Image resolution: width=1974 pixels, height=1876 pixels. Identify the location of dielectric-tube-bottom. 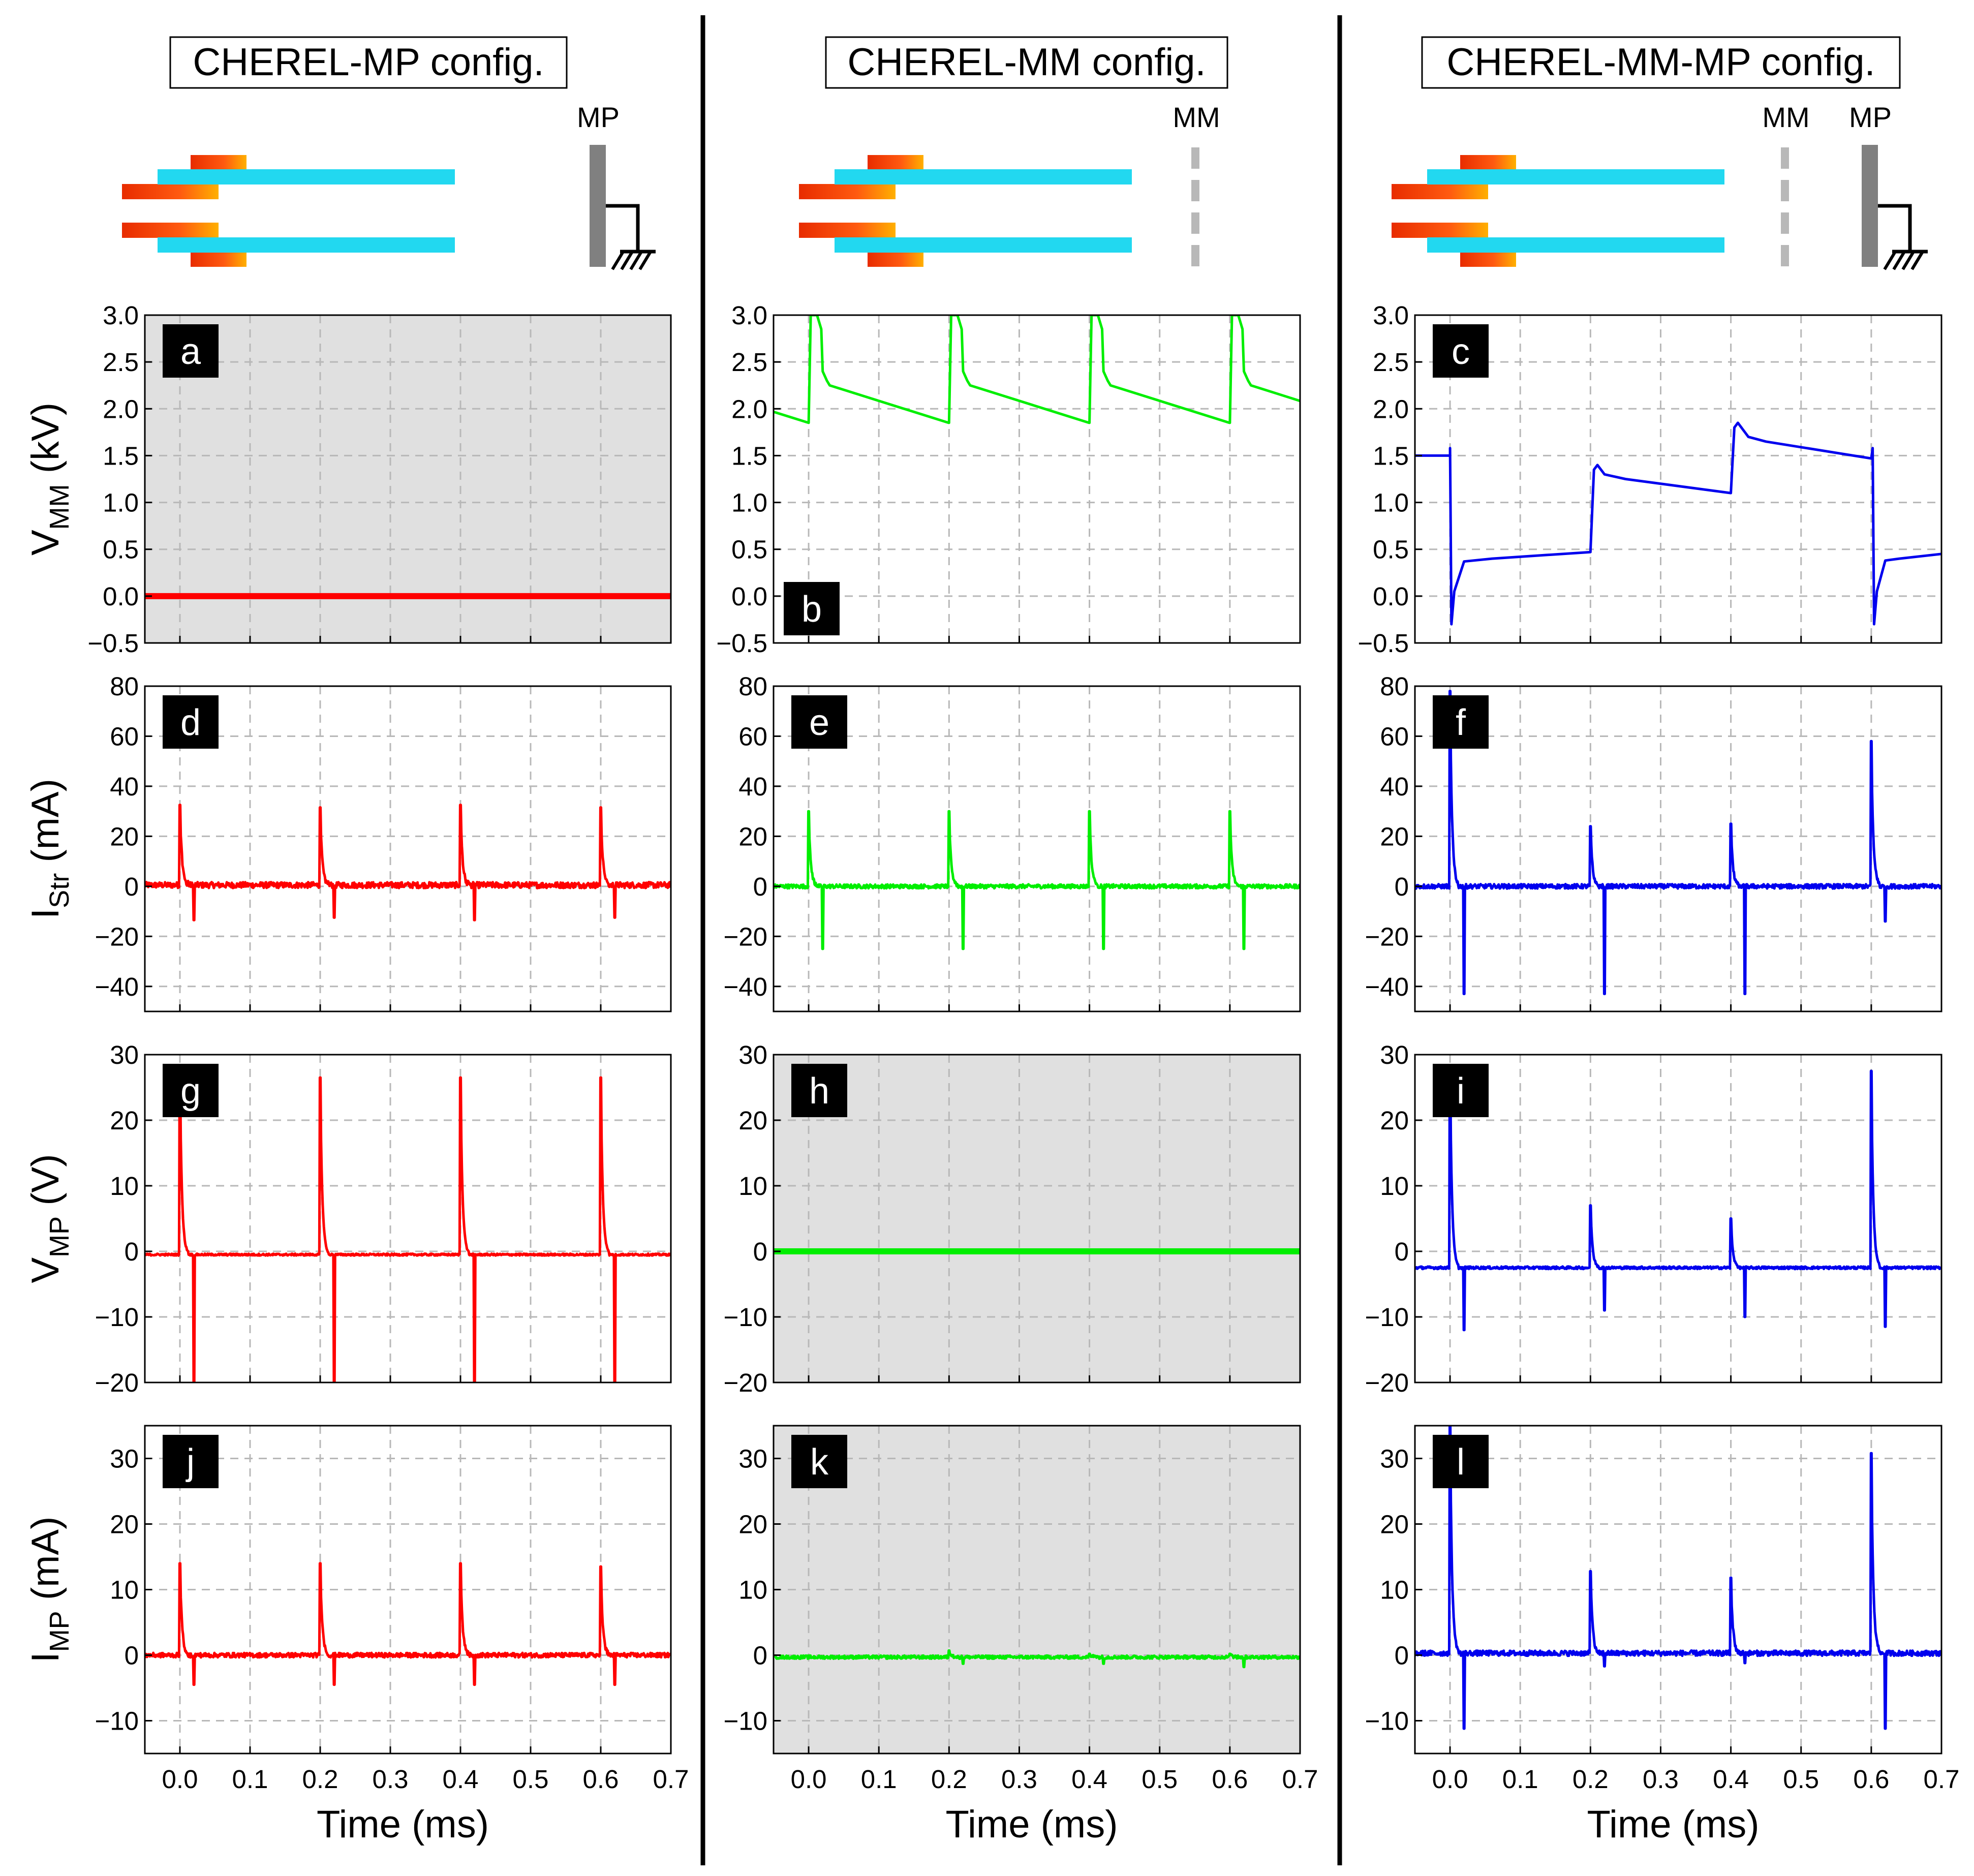
(1575, 245).